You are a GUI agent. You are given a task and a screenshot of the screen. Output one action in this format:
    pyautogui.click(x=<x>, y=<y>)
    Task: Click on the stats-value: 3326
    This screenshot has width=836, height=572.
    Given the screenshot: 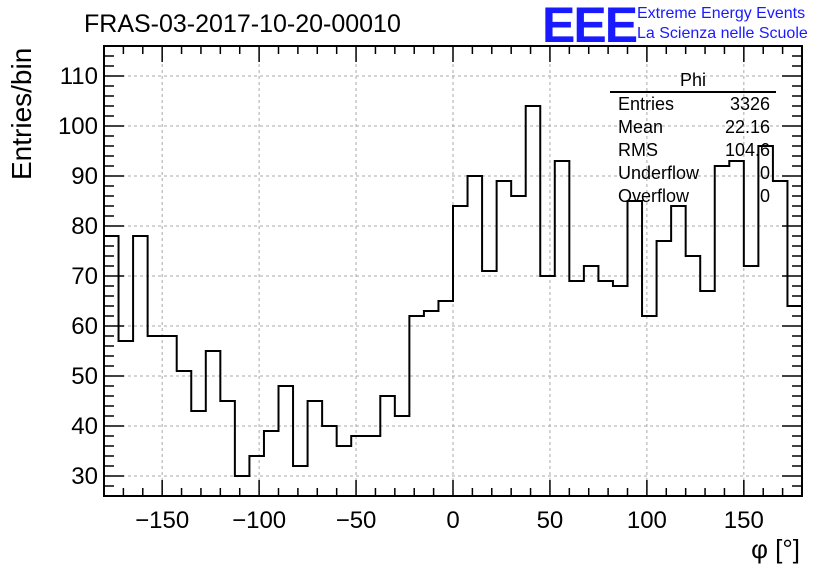 What is the action you would take?
    pyautogui.click(x=749, y=104)
    